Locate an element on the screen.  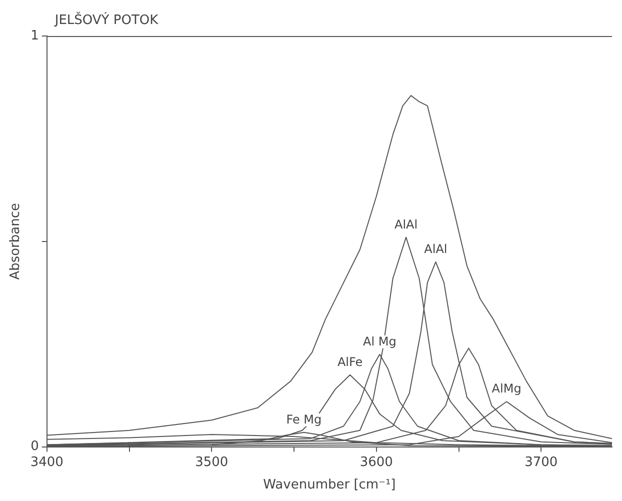
y-axis-title: Absorbance is located at coordinates (16, 241).